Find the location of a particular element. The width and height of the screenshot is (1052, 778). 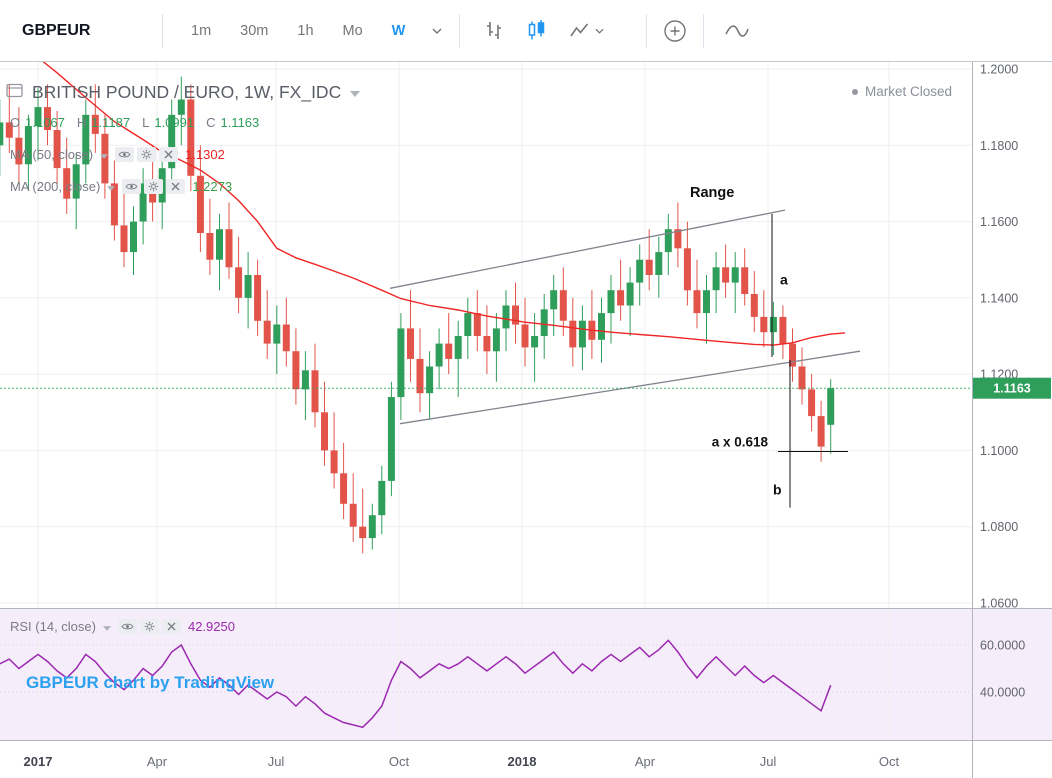

window-icon is located at coordinates (14, 93).